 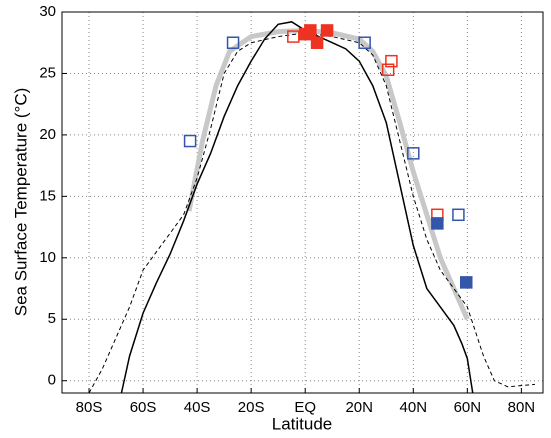 I want to click on x-tick-label: 20S, so click(x=251, y=407).